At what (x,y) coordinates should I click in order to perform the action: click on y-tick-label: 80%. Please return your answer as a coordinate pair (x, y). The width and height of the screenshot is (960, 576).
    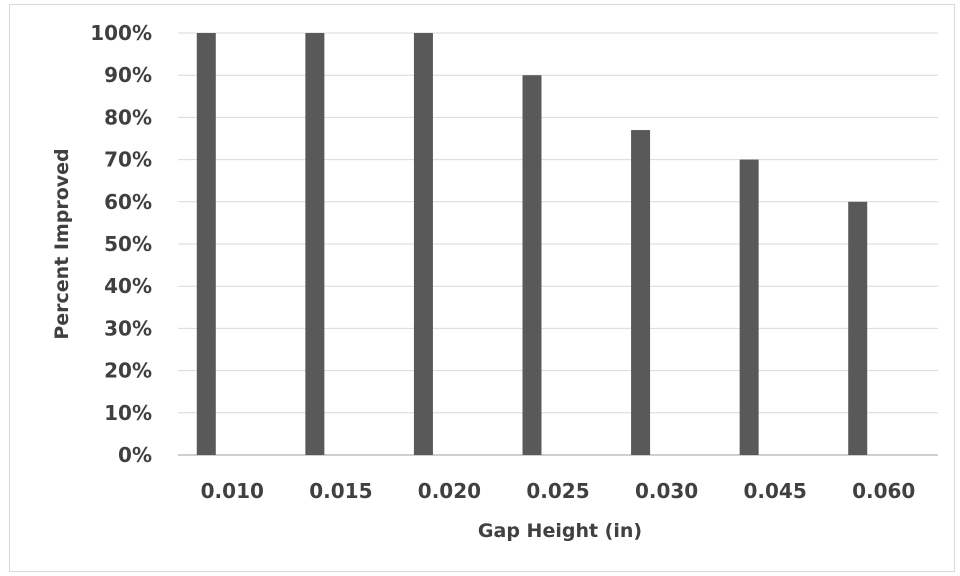
    Looking at the image, I should click on (128, 117).